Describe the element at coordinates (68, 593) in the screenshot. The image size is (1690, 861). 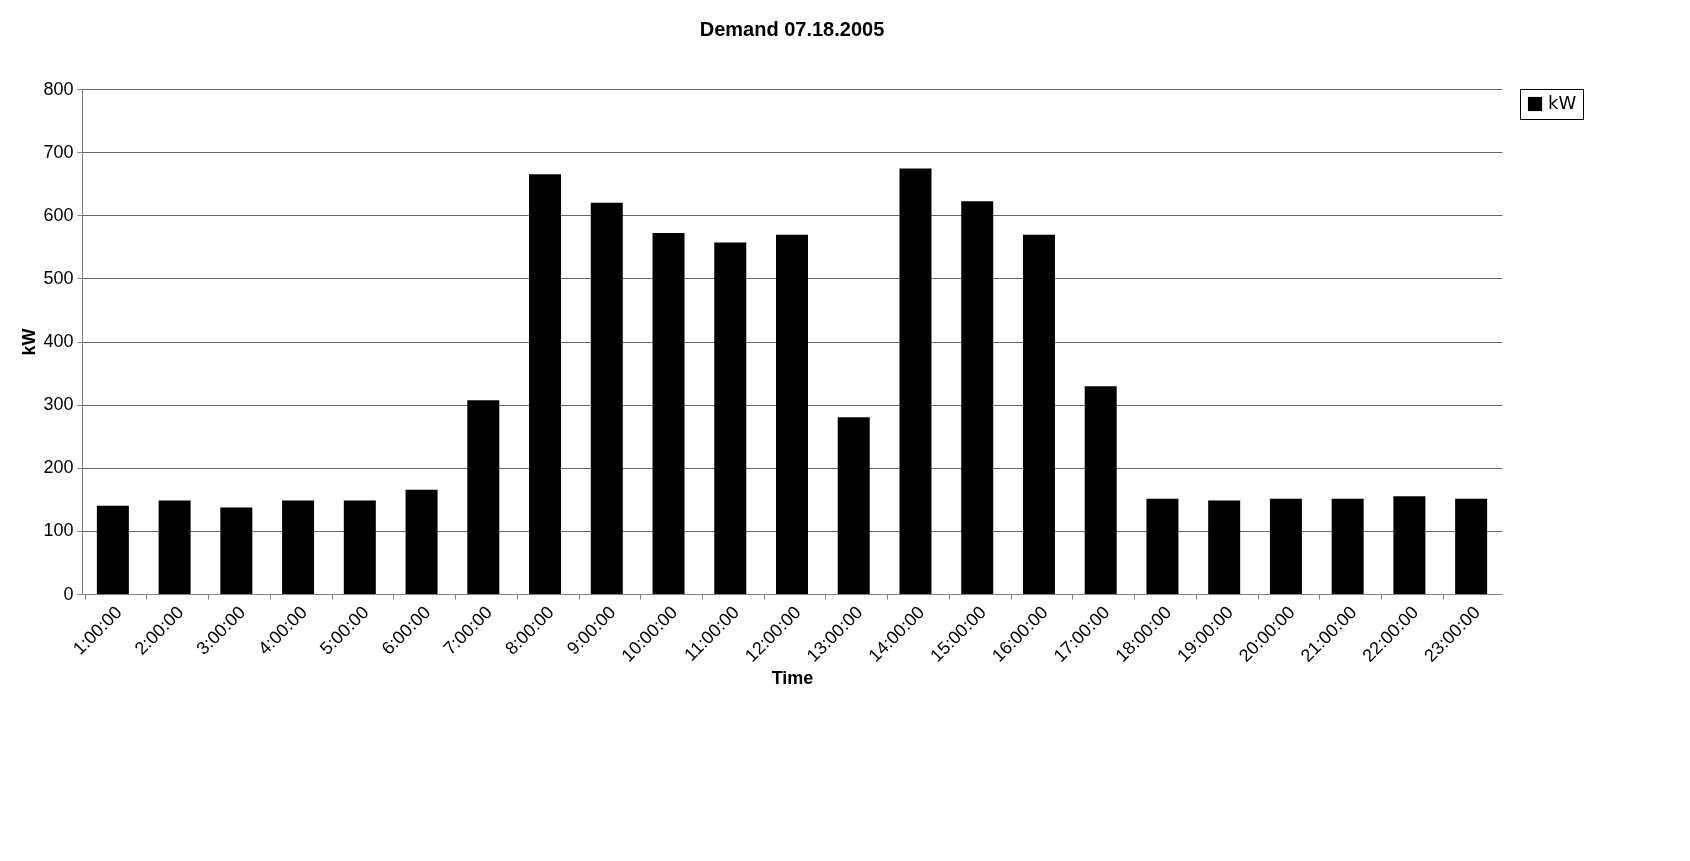
I see `y-tick-label: 0` at that location.